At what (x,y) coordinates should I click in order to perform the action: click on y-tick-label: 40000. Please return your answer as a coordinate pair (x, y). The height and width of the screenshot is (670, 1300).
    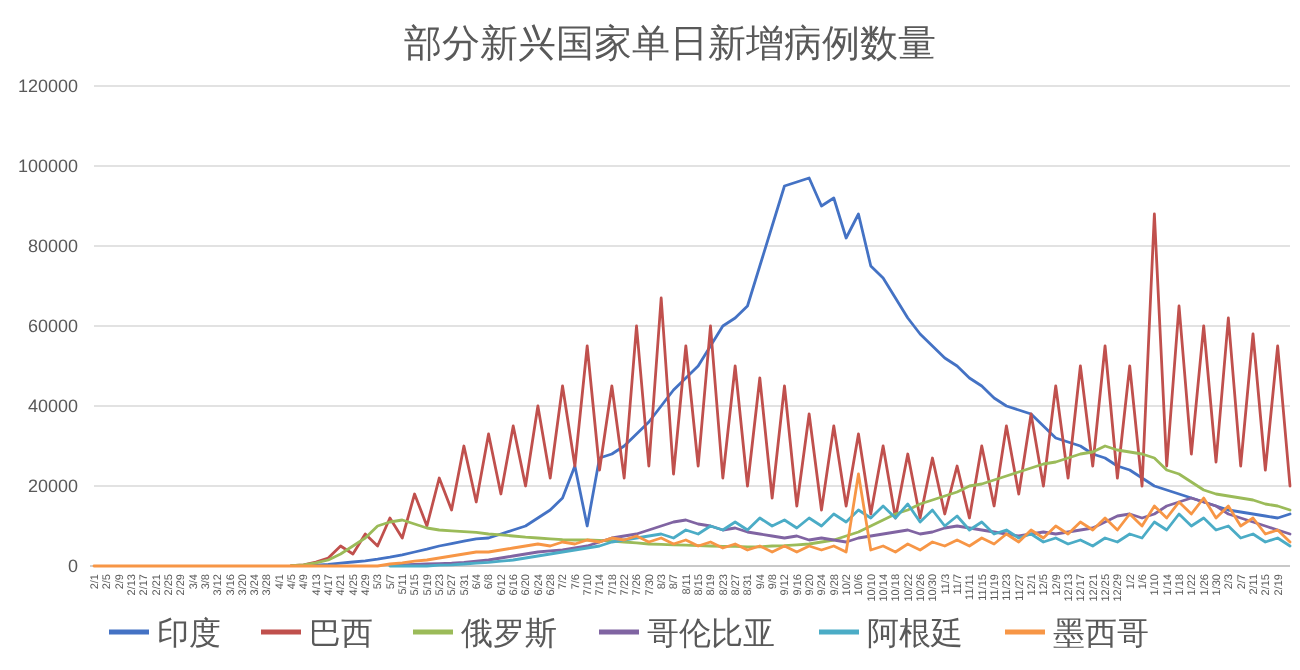
    Looking at the image, I should click on (52, 406).